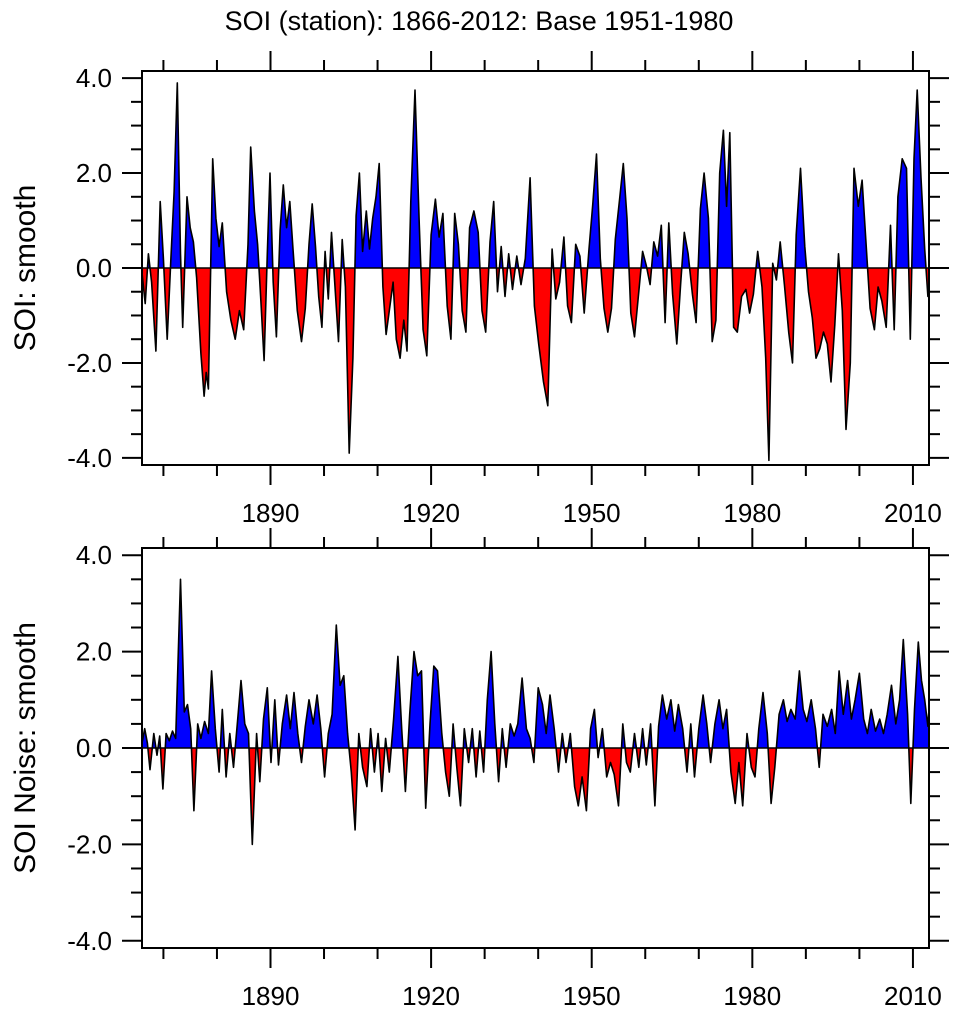 This screenshot has width=958, height=1016. Describe the element at coordinates (535, 796) in the screenshot. I see `series-area-negative` at that location.